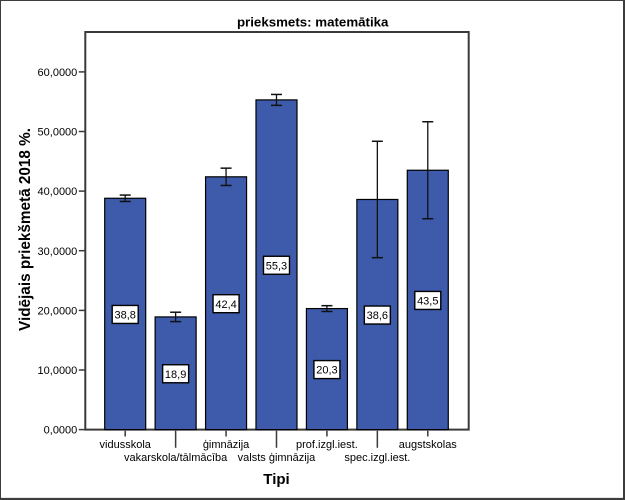  Describe the element at coordinates (176, 458) in the screenshot. I see `svg-text: vakarskola/tālmācība` at that location.